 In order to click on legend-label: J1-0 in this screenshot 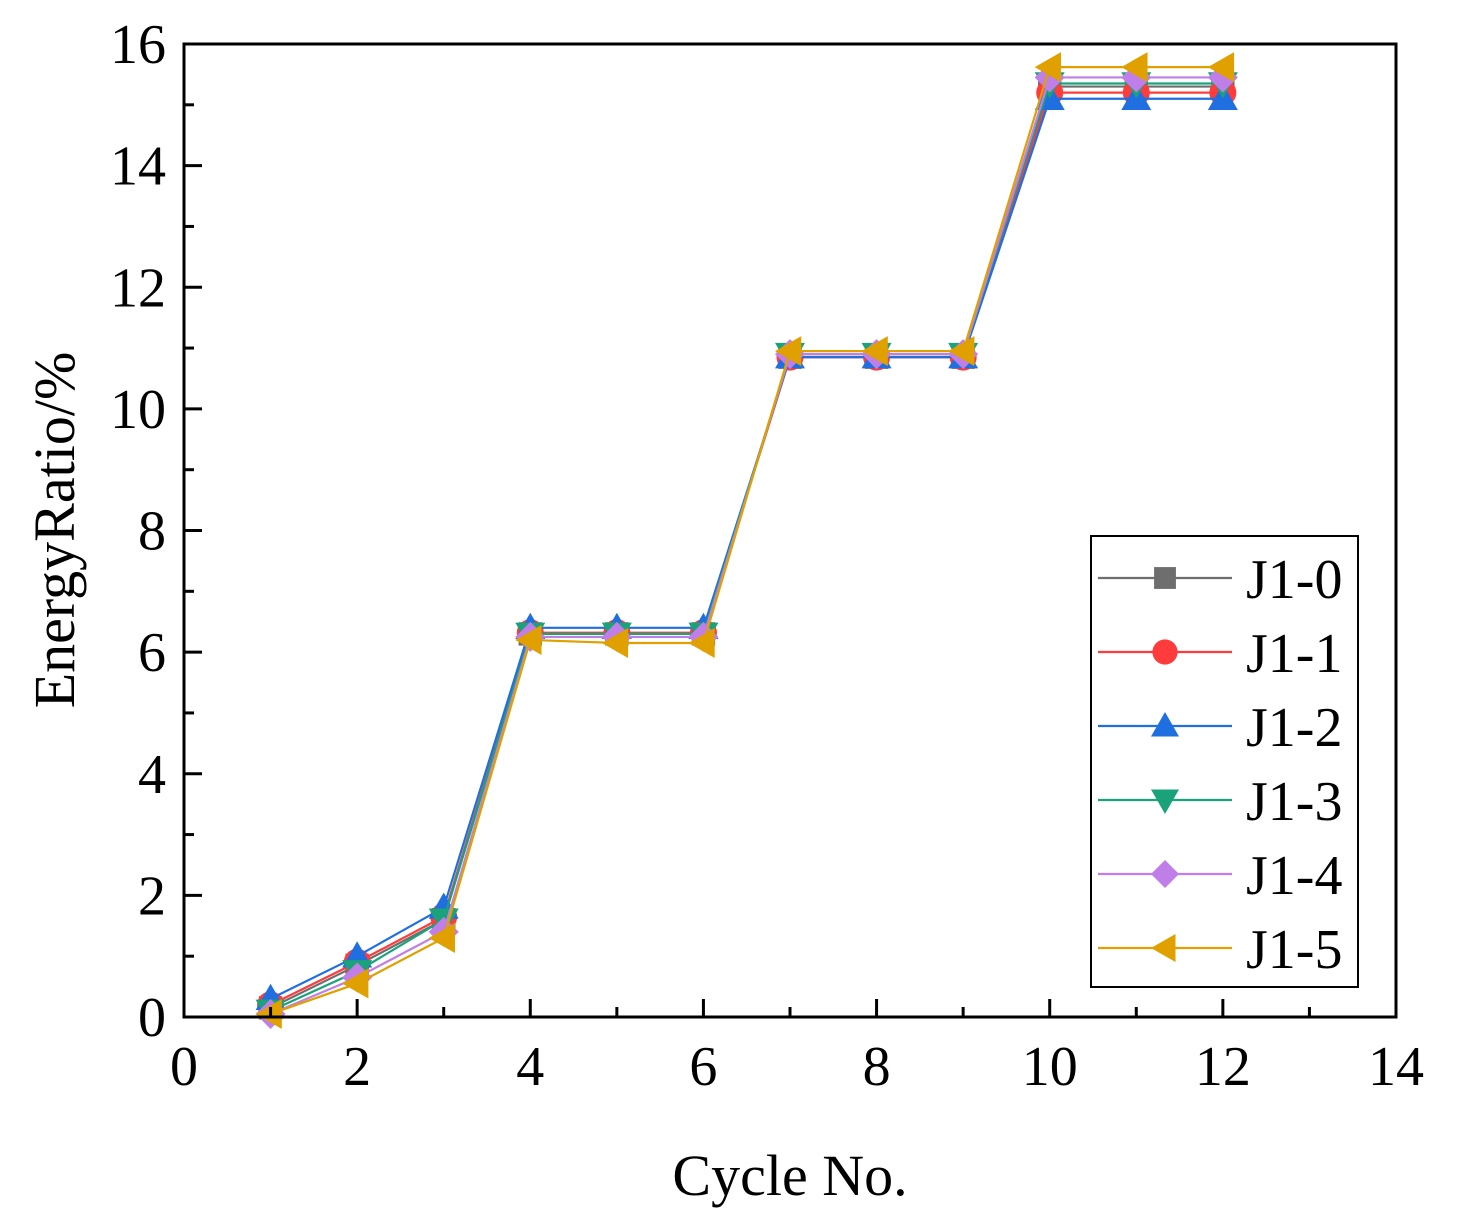, I will do `click(1294, 580)`.